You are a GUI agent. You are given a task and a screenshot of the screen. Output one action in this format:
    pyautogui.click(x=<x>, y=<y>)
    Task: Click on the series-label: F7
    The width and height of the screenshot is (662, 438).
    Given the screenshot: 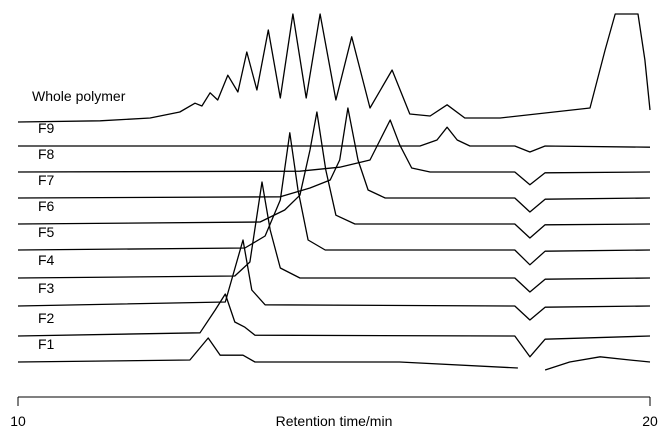 What is the action you would take?
    pyautogui.click(x=46, y=180)
    